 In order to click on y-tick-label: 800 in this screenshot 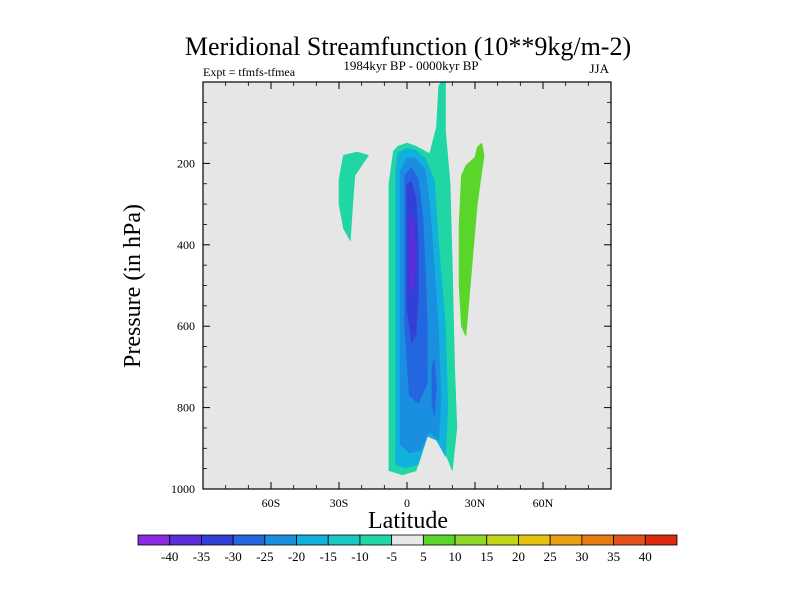, I will do `click(186, 408)`.